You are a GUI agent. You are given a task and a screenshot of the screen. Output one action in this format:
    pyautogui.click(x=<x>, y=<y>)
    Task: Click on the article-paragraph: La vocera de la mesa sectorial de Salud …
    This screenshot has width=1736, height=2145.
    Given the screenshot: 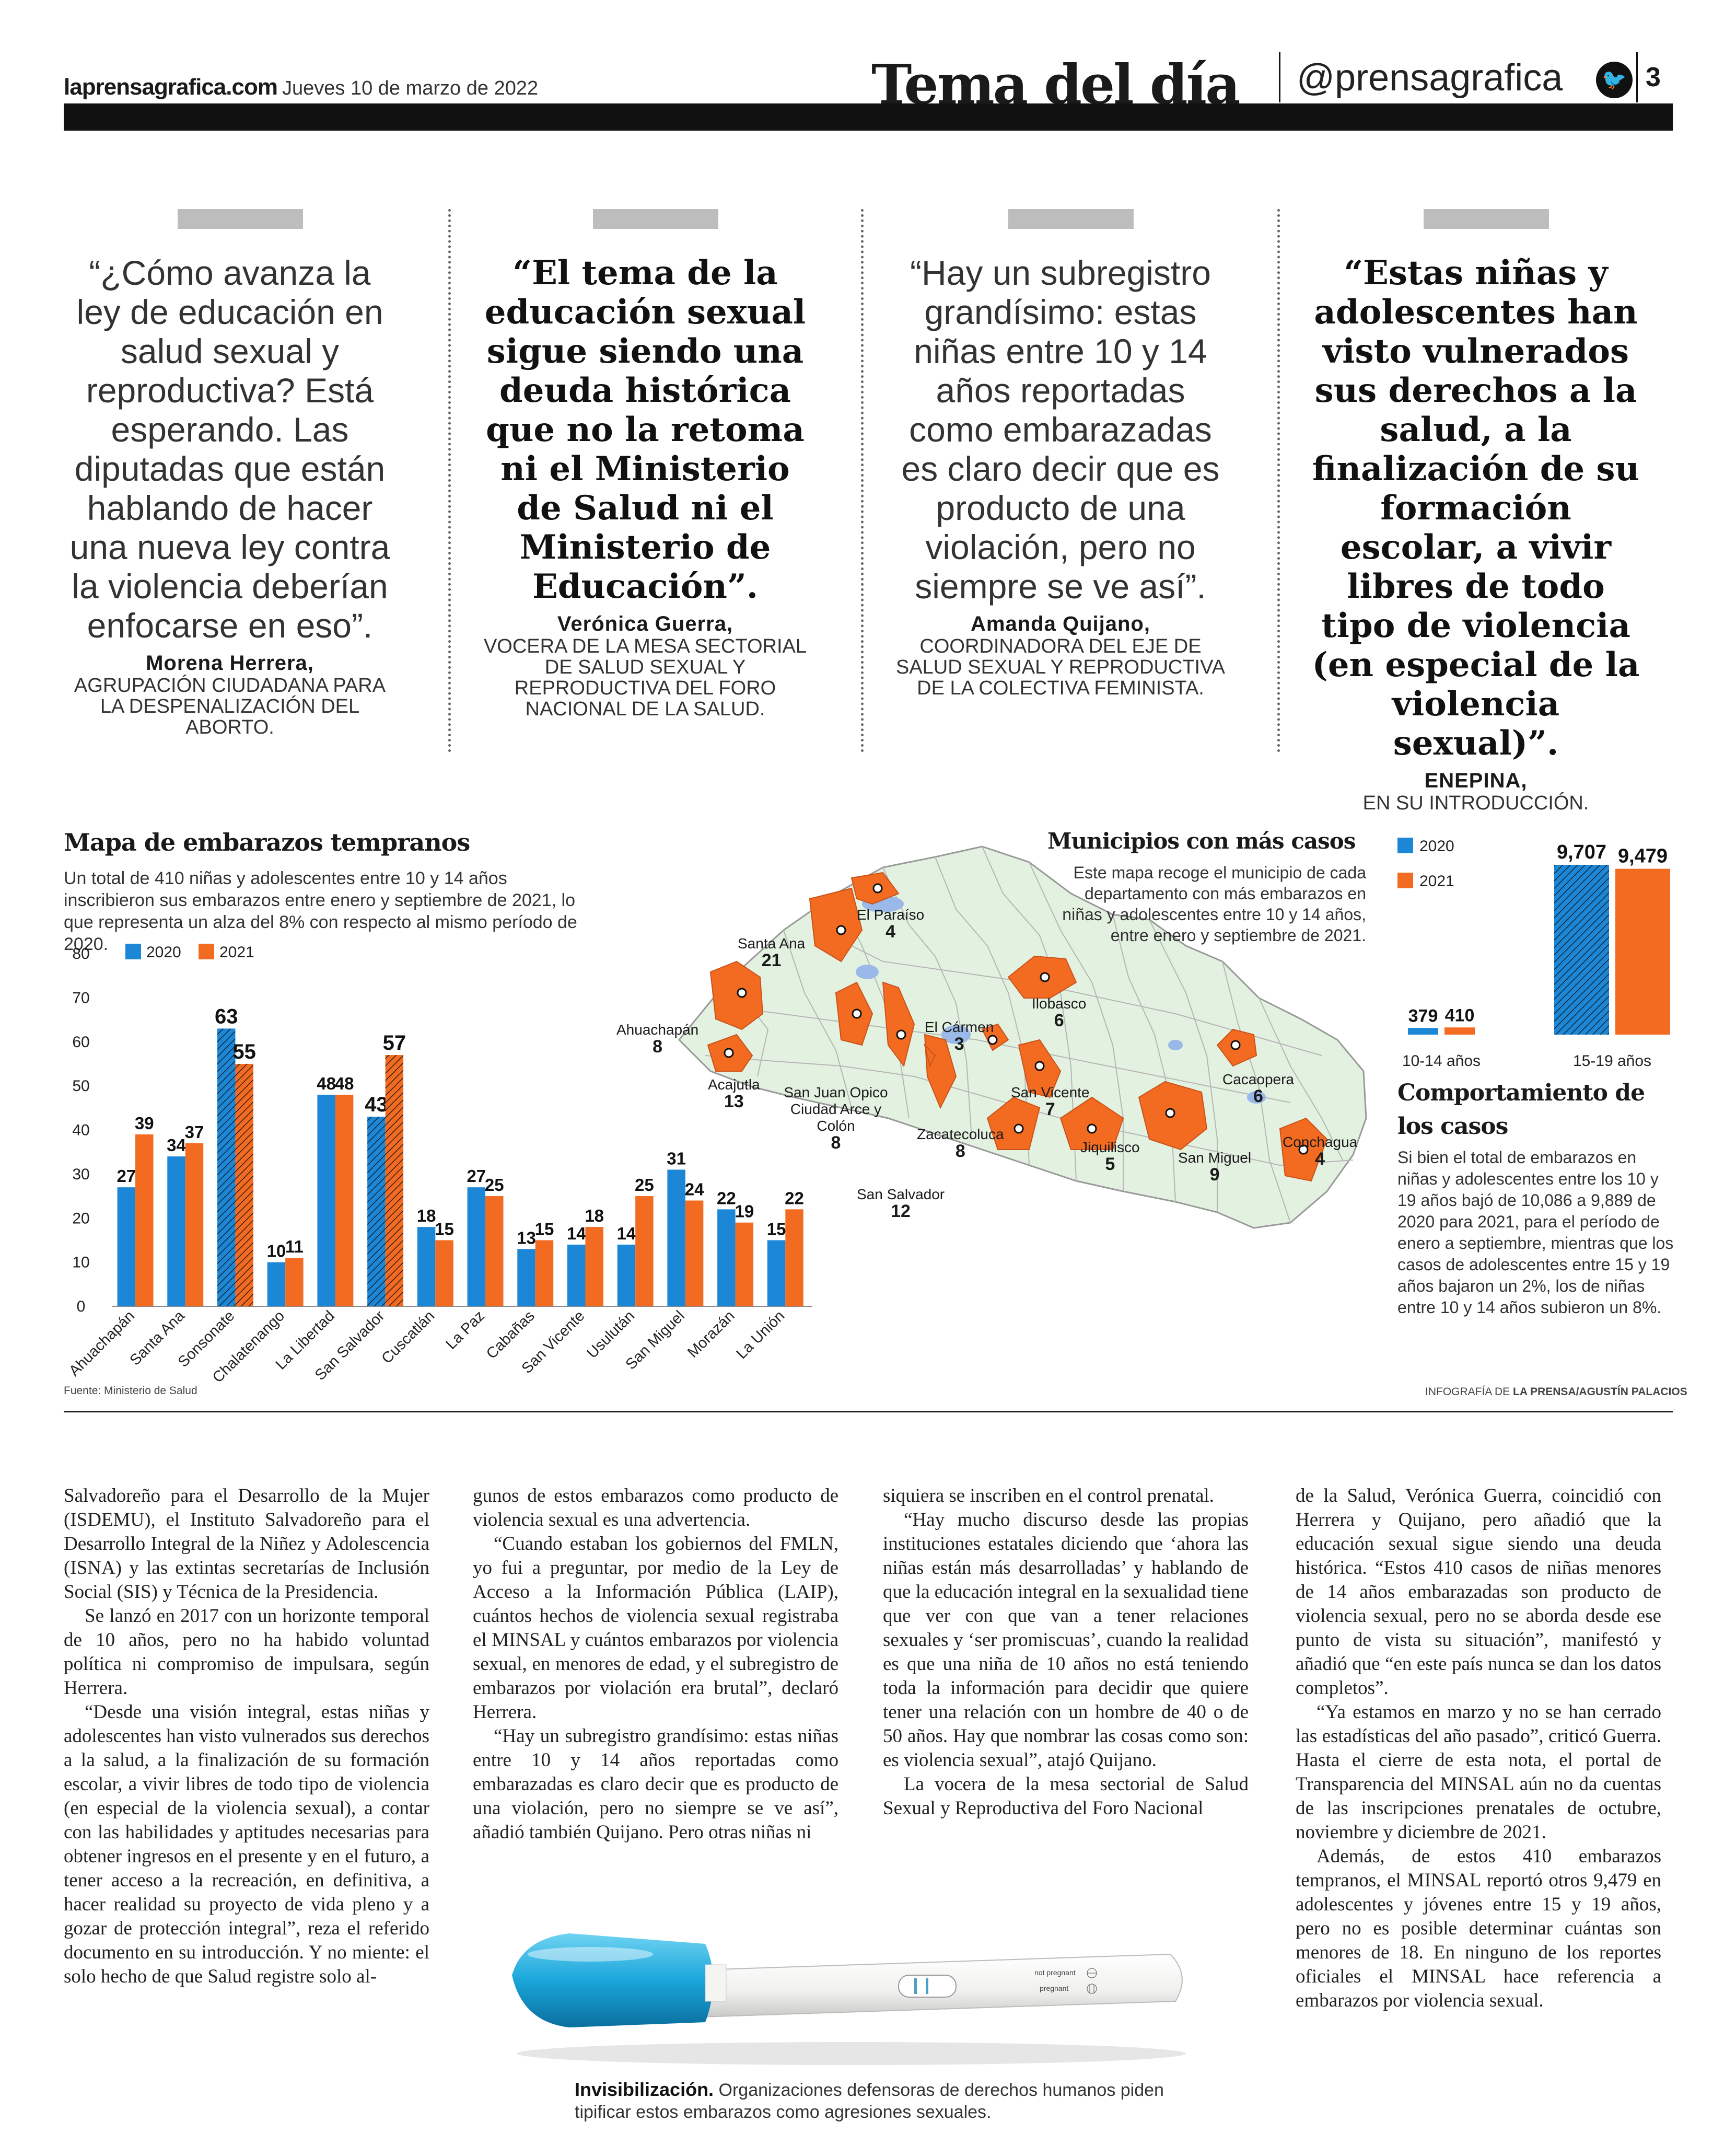 What is the action you would take?
    pyautogui.click(x=1066, y=1796)
    